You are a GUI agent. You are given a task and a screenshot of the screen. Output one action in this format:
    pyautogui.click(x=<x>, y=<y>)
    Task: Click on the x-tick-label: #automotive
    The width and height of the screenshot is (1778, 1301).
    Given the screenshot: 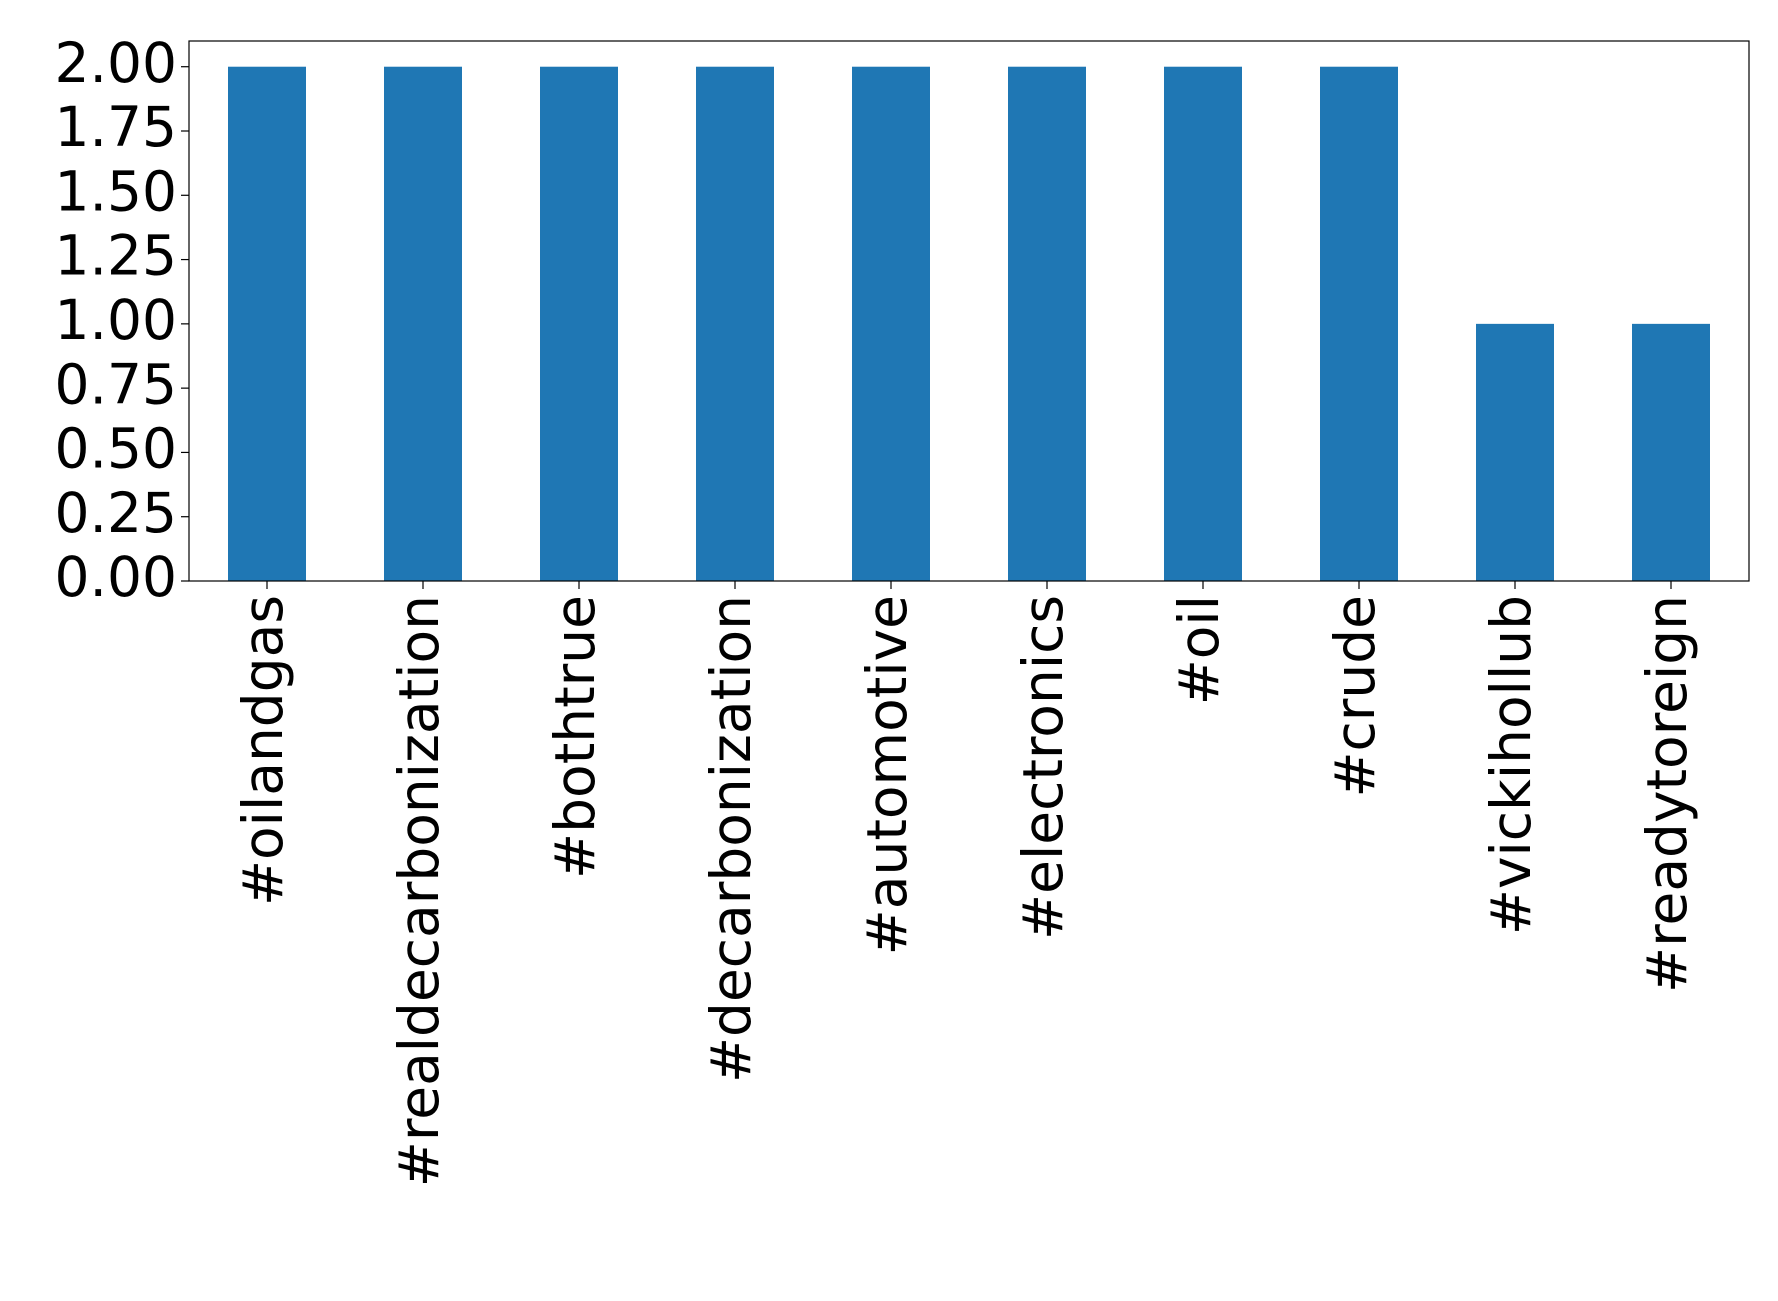 What is the action you would take?
    pyautogui.click(x=887, y=775)
    